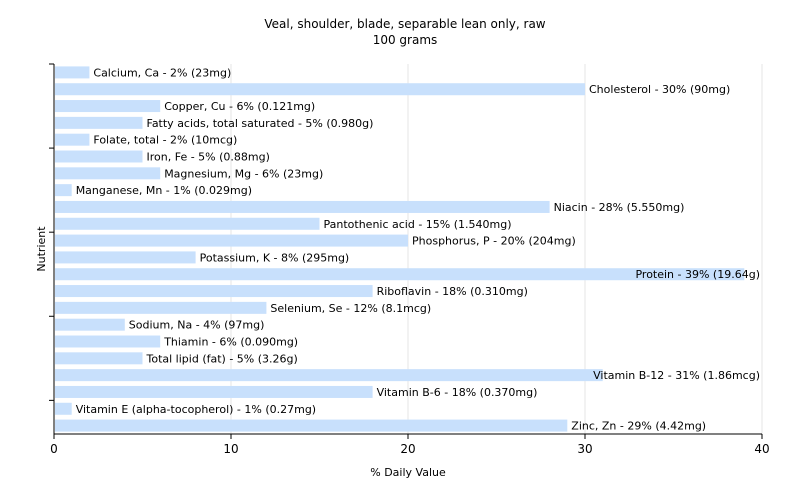  I want to click on bar-label: Selenium, Se - 12% (8.1mcg), so click(350, 308).